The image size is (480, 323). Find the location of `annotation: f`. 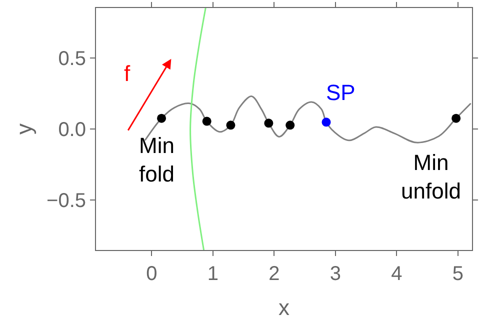

annotation: f is located at coordinates (127, 73).